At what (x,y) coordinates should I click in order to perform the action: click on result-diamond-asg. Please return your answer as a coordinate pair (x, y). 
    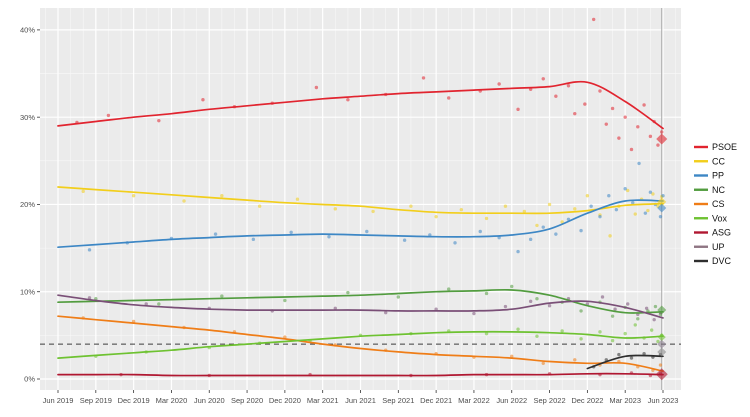
    Looking at the image, I should click on (661, 374).